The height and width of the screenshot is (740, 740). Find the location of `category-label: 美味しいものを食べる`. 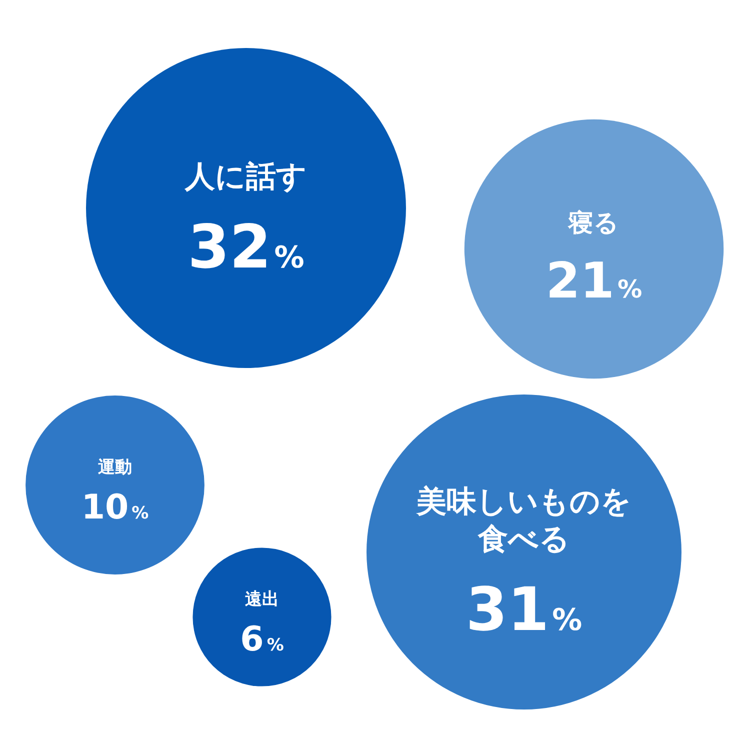

category-label: 美味しいものを食べる is located at coordinates (524, 521).